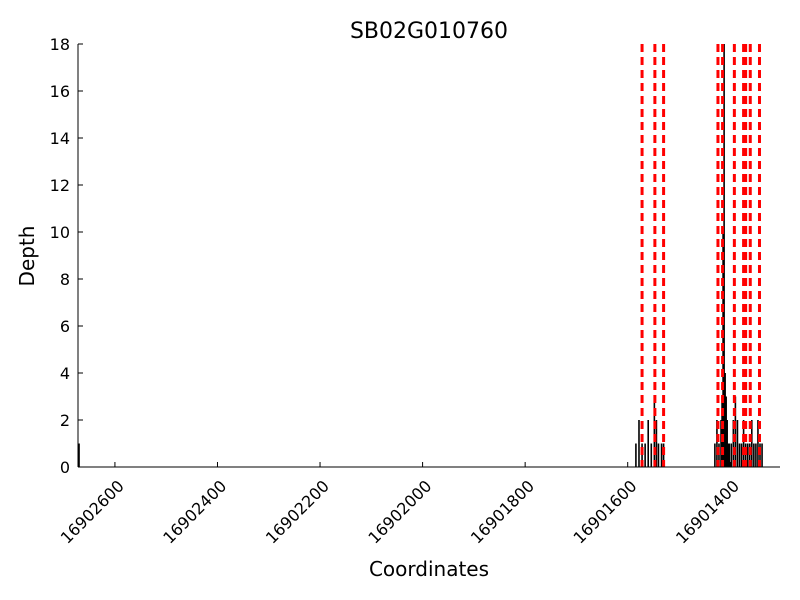  Describe the element at coordinates (429, 569) in the screenshot. I see `x-axis-label: Coordinates` at that location.